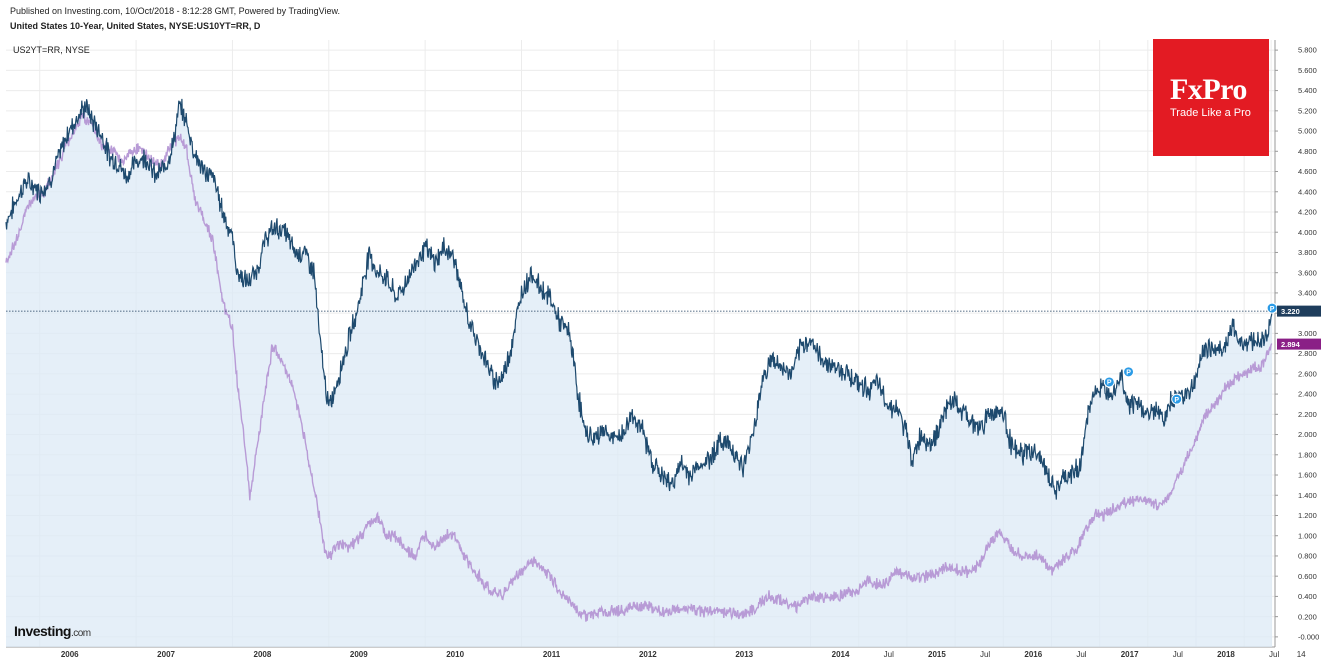 The image size is (1332, 662). What do you see at coordinates (1307, 151) in the screenshot?
I see `y-tick-label: 4.800` at bounding box center [1307, 151].